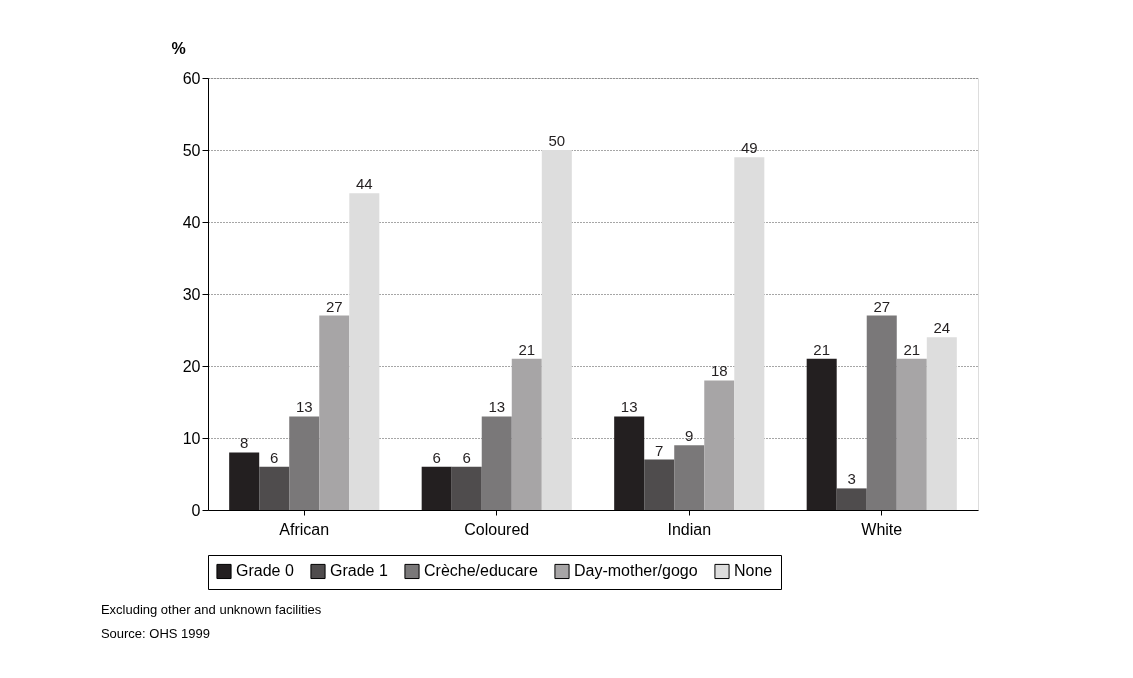 The image size is (1133, 678). I want to click on y-tick-label: 60, so click(191, 78).